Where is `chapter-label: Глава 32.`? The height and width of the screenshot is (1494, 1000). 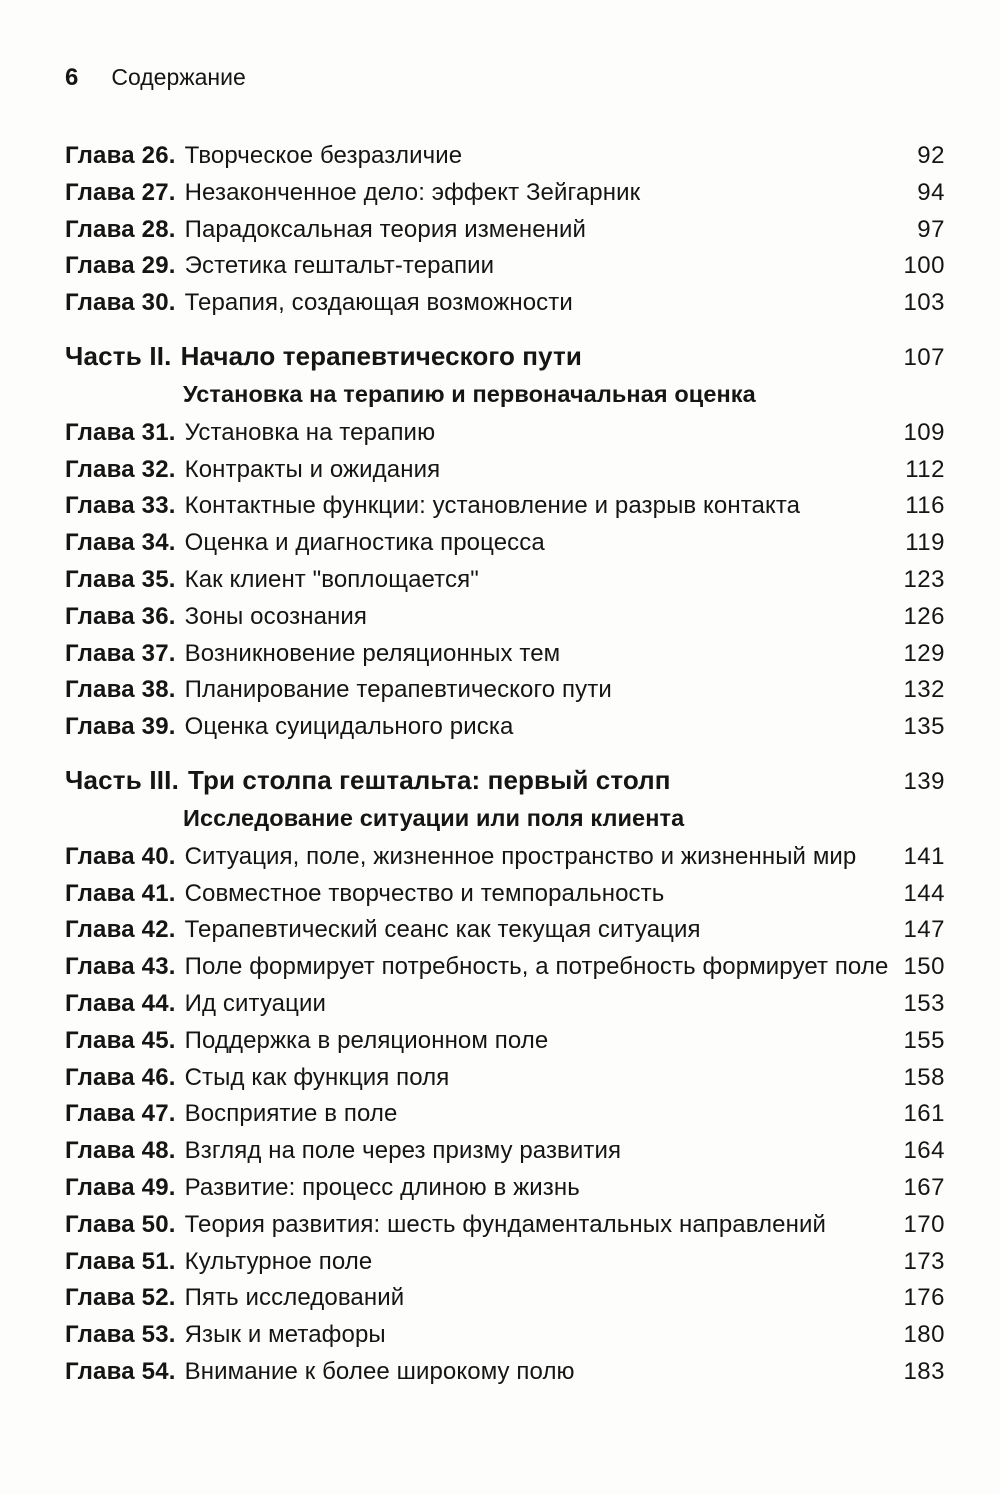 chapter-label: Глава 32. is located at coordinates (120, 469).